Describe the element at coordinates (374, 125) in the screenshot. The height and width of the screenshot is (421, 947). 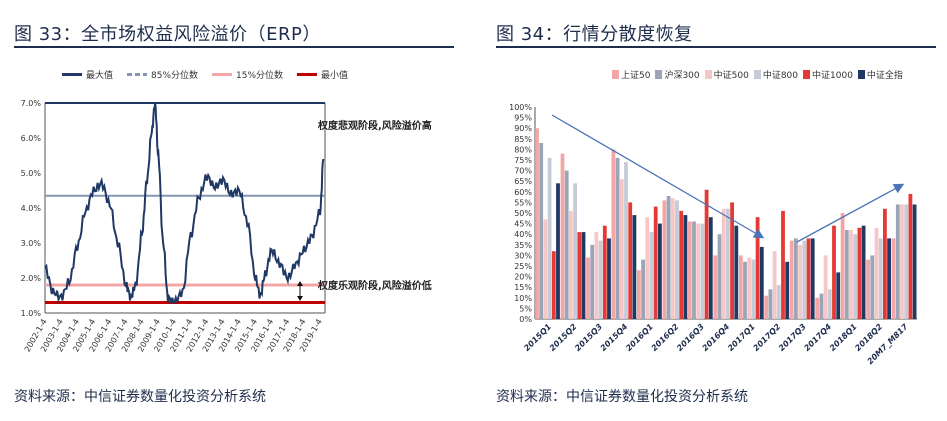
I see `annotation-high: 权度悲观阶段,风险溢价高` at that location.